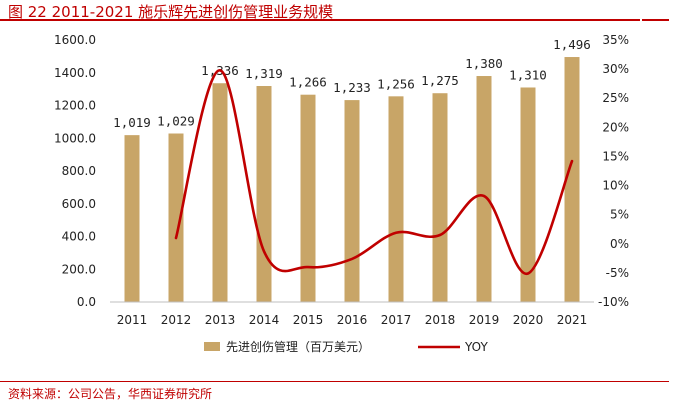 This screenshot has width=677, height=404. I want to click on right-tick-label: 0%, so click(619, 244).